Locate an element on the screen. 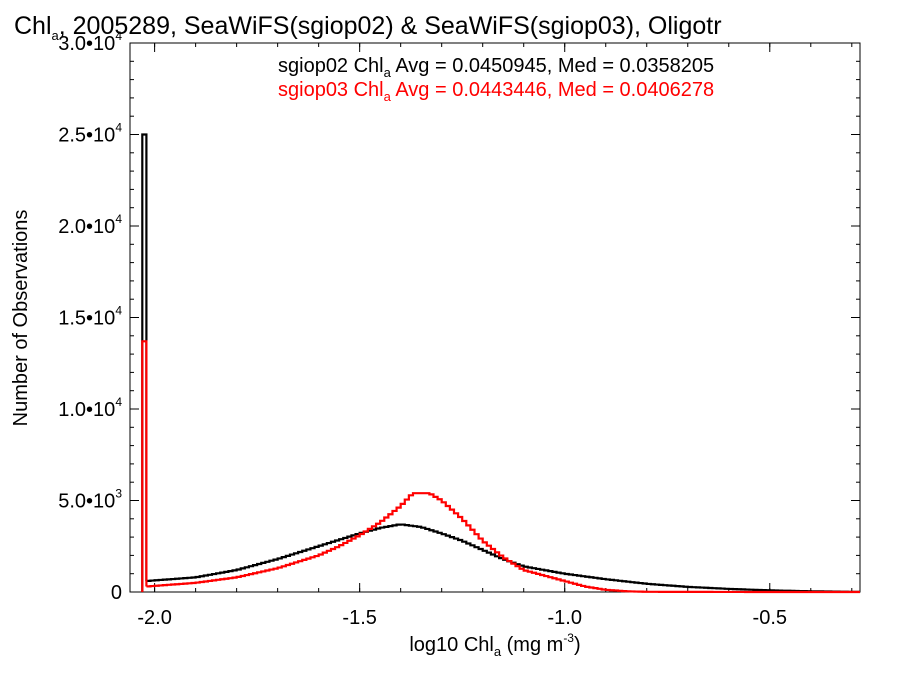  chart-title-pre: Chl is located at coordinates (33, 26).